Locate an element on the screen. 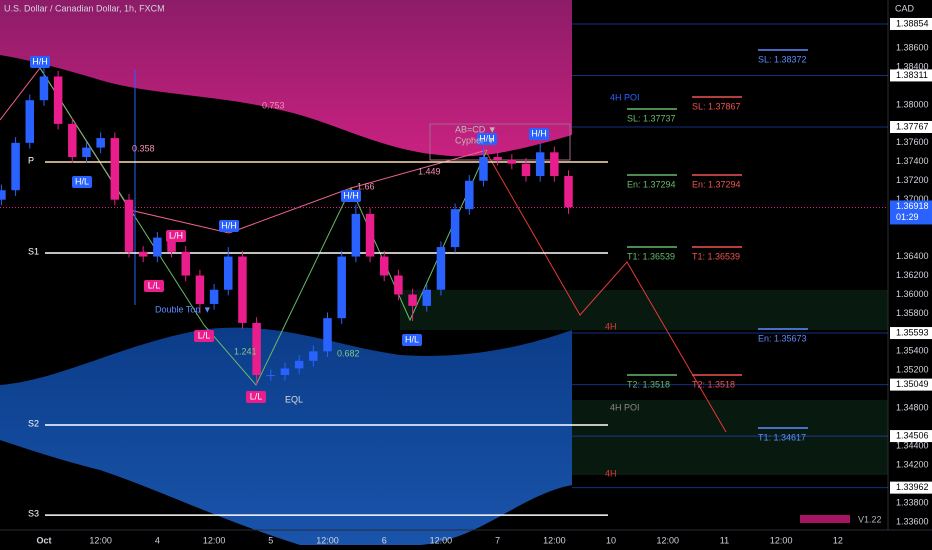 This screenshot has height=550, width=932. y-tick-label: 1.38000 is located at coordinates (912, 104).